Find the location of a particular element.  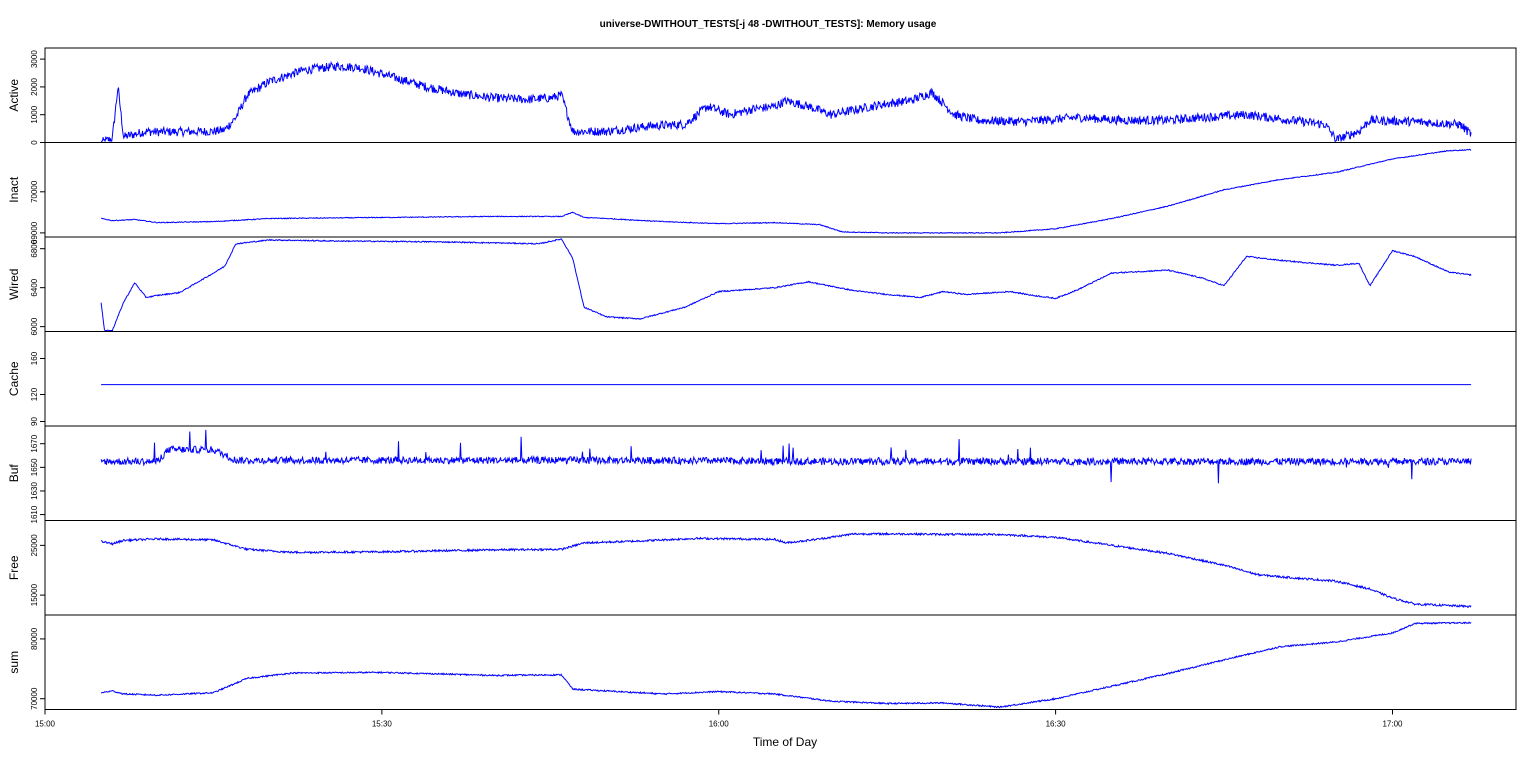

y-axis-label: Buf is located at coordinates (14, 473).